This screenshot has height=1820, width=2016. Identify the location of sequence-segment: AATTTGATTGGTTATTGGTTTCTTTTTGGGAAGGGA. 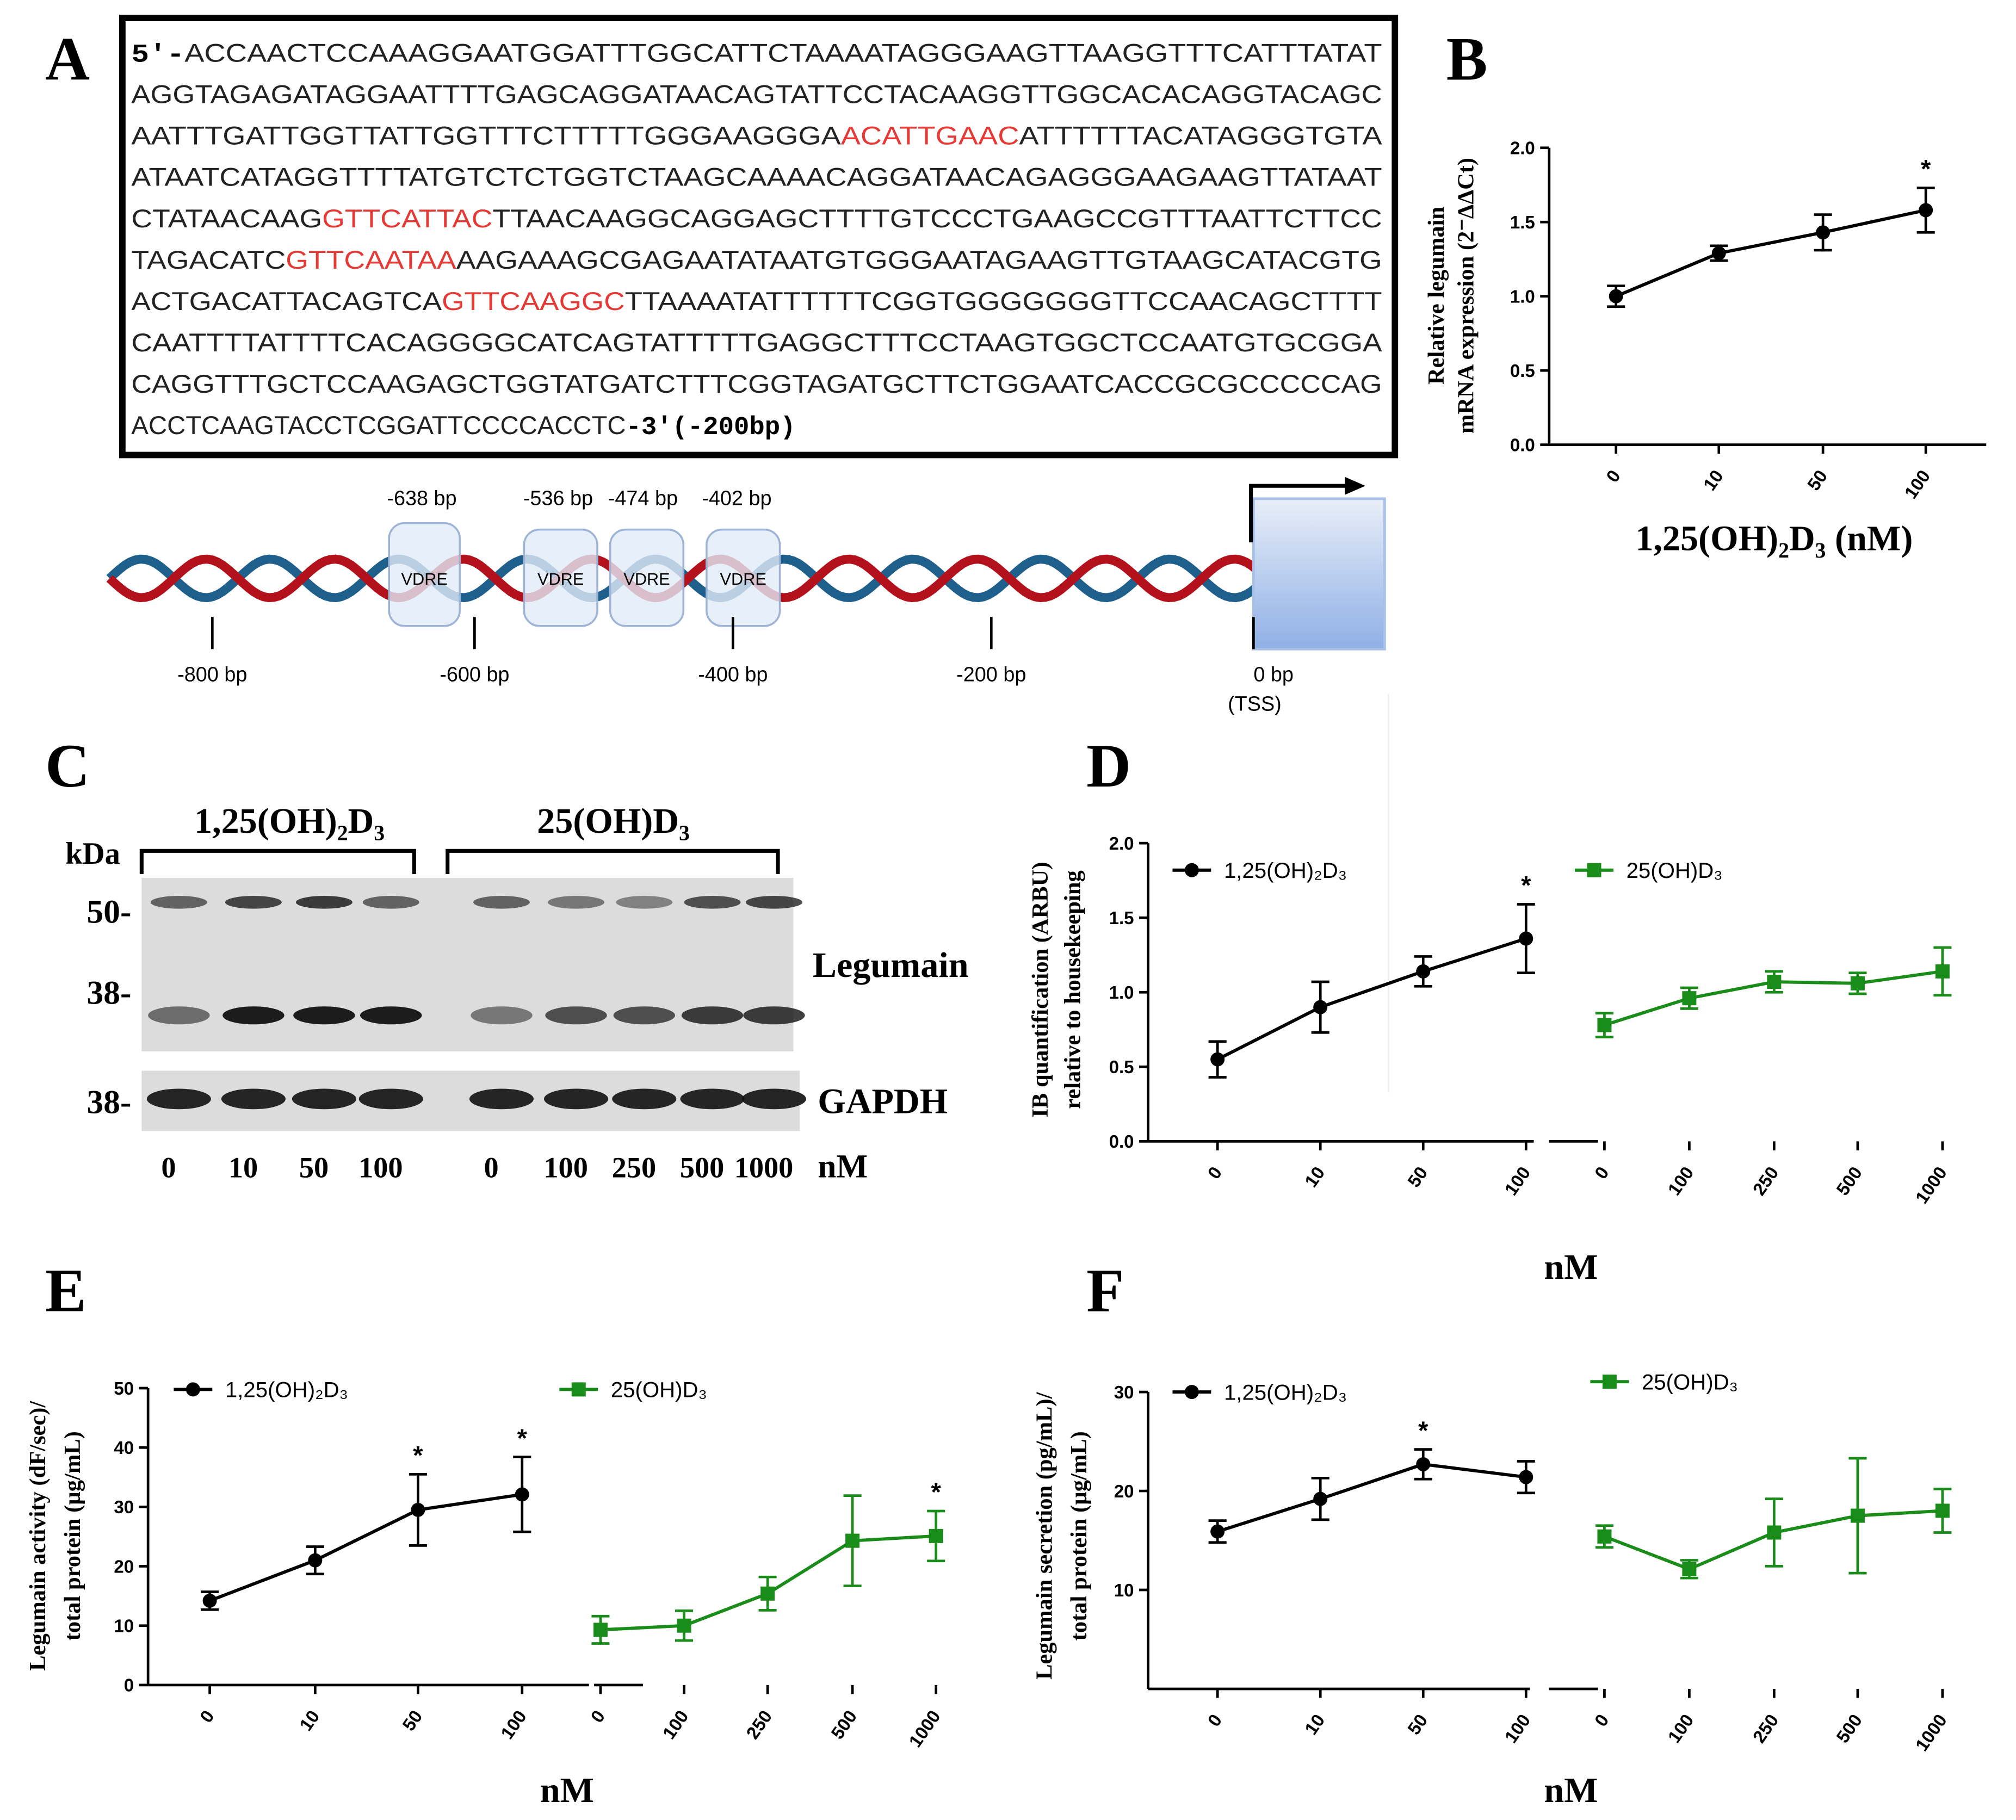
(486, 136).